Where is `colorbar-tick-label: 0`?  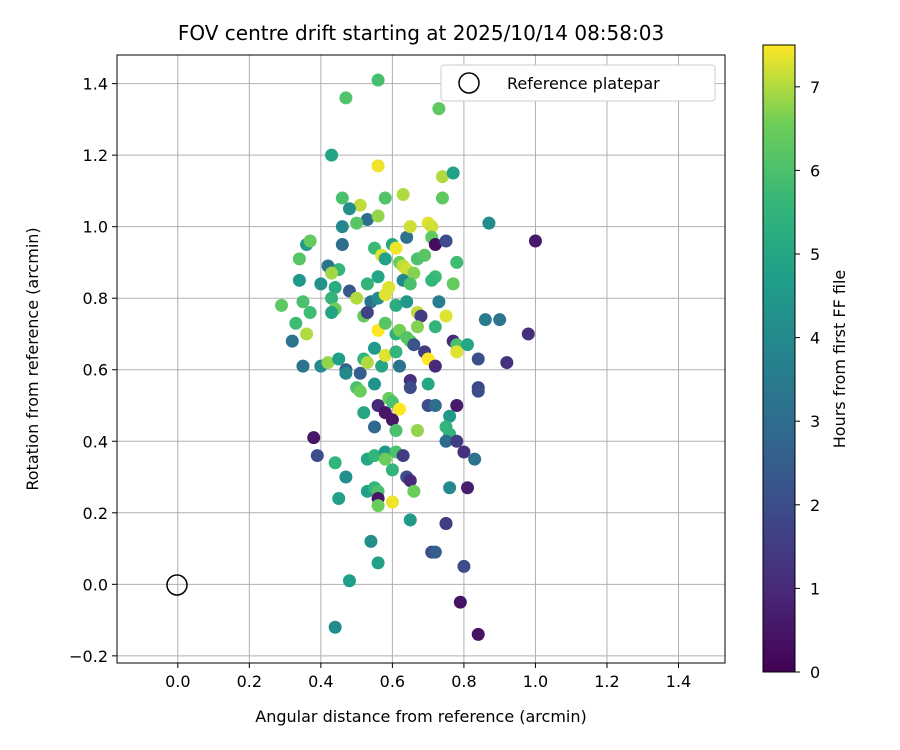
colorbar-tick-label: 0 is located at coordinates (815, 672).